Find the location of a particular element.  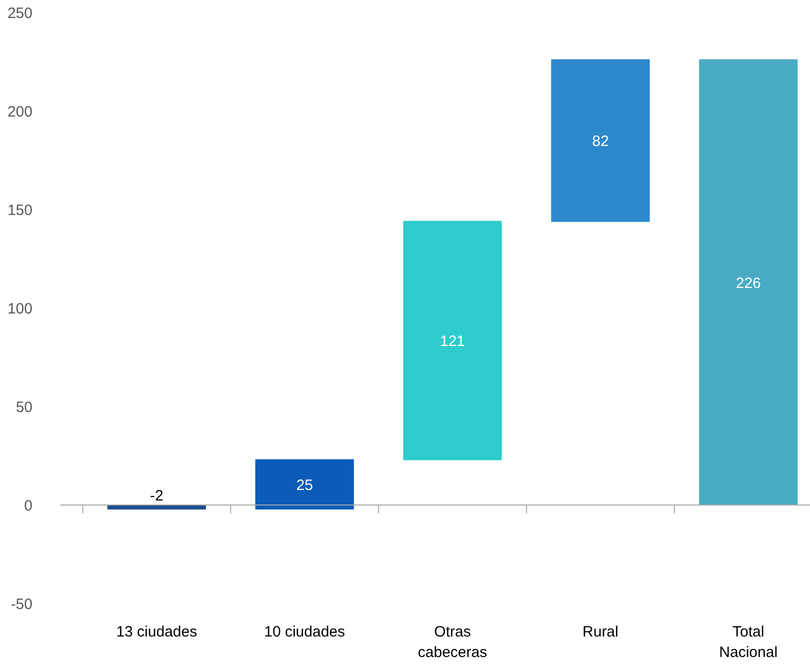

data-label: -2 is located at coordinates (157, 495).